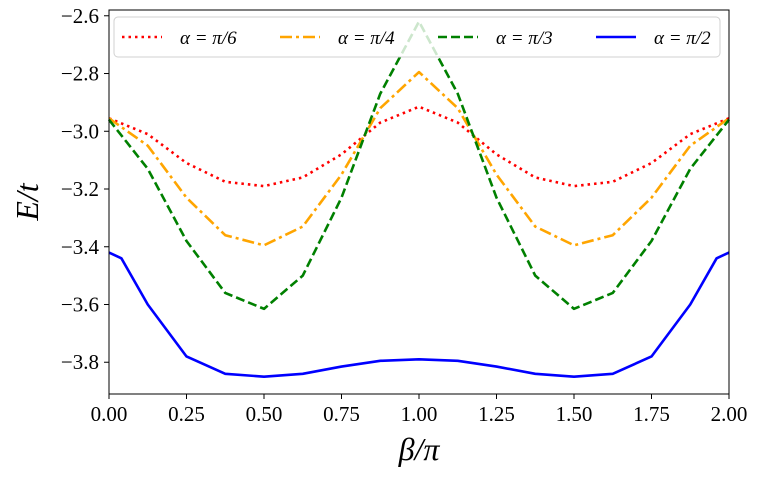  I want to click on legend-label-1: α = π/6, so click(208, 38).